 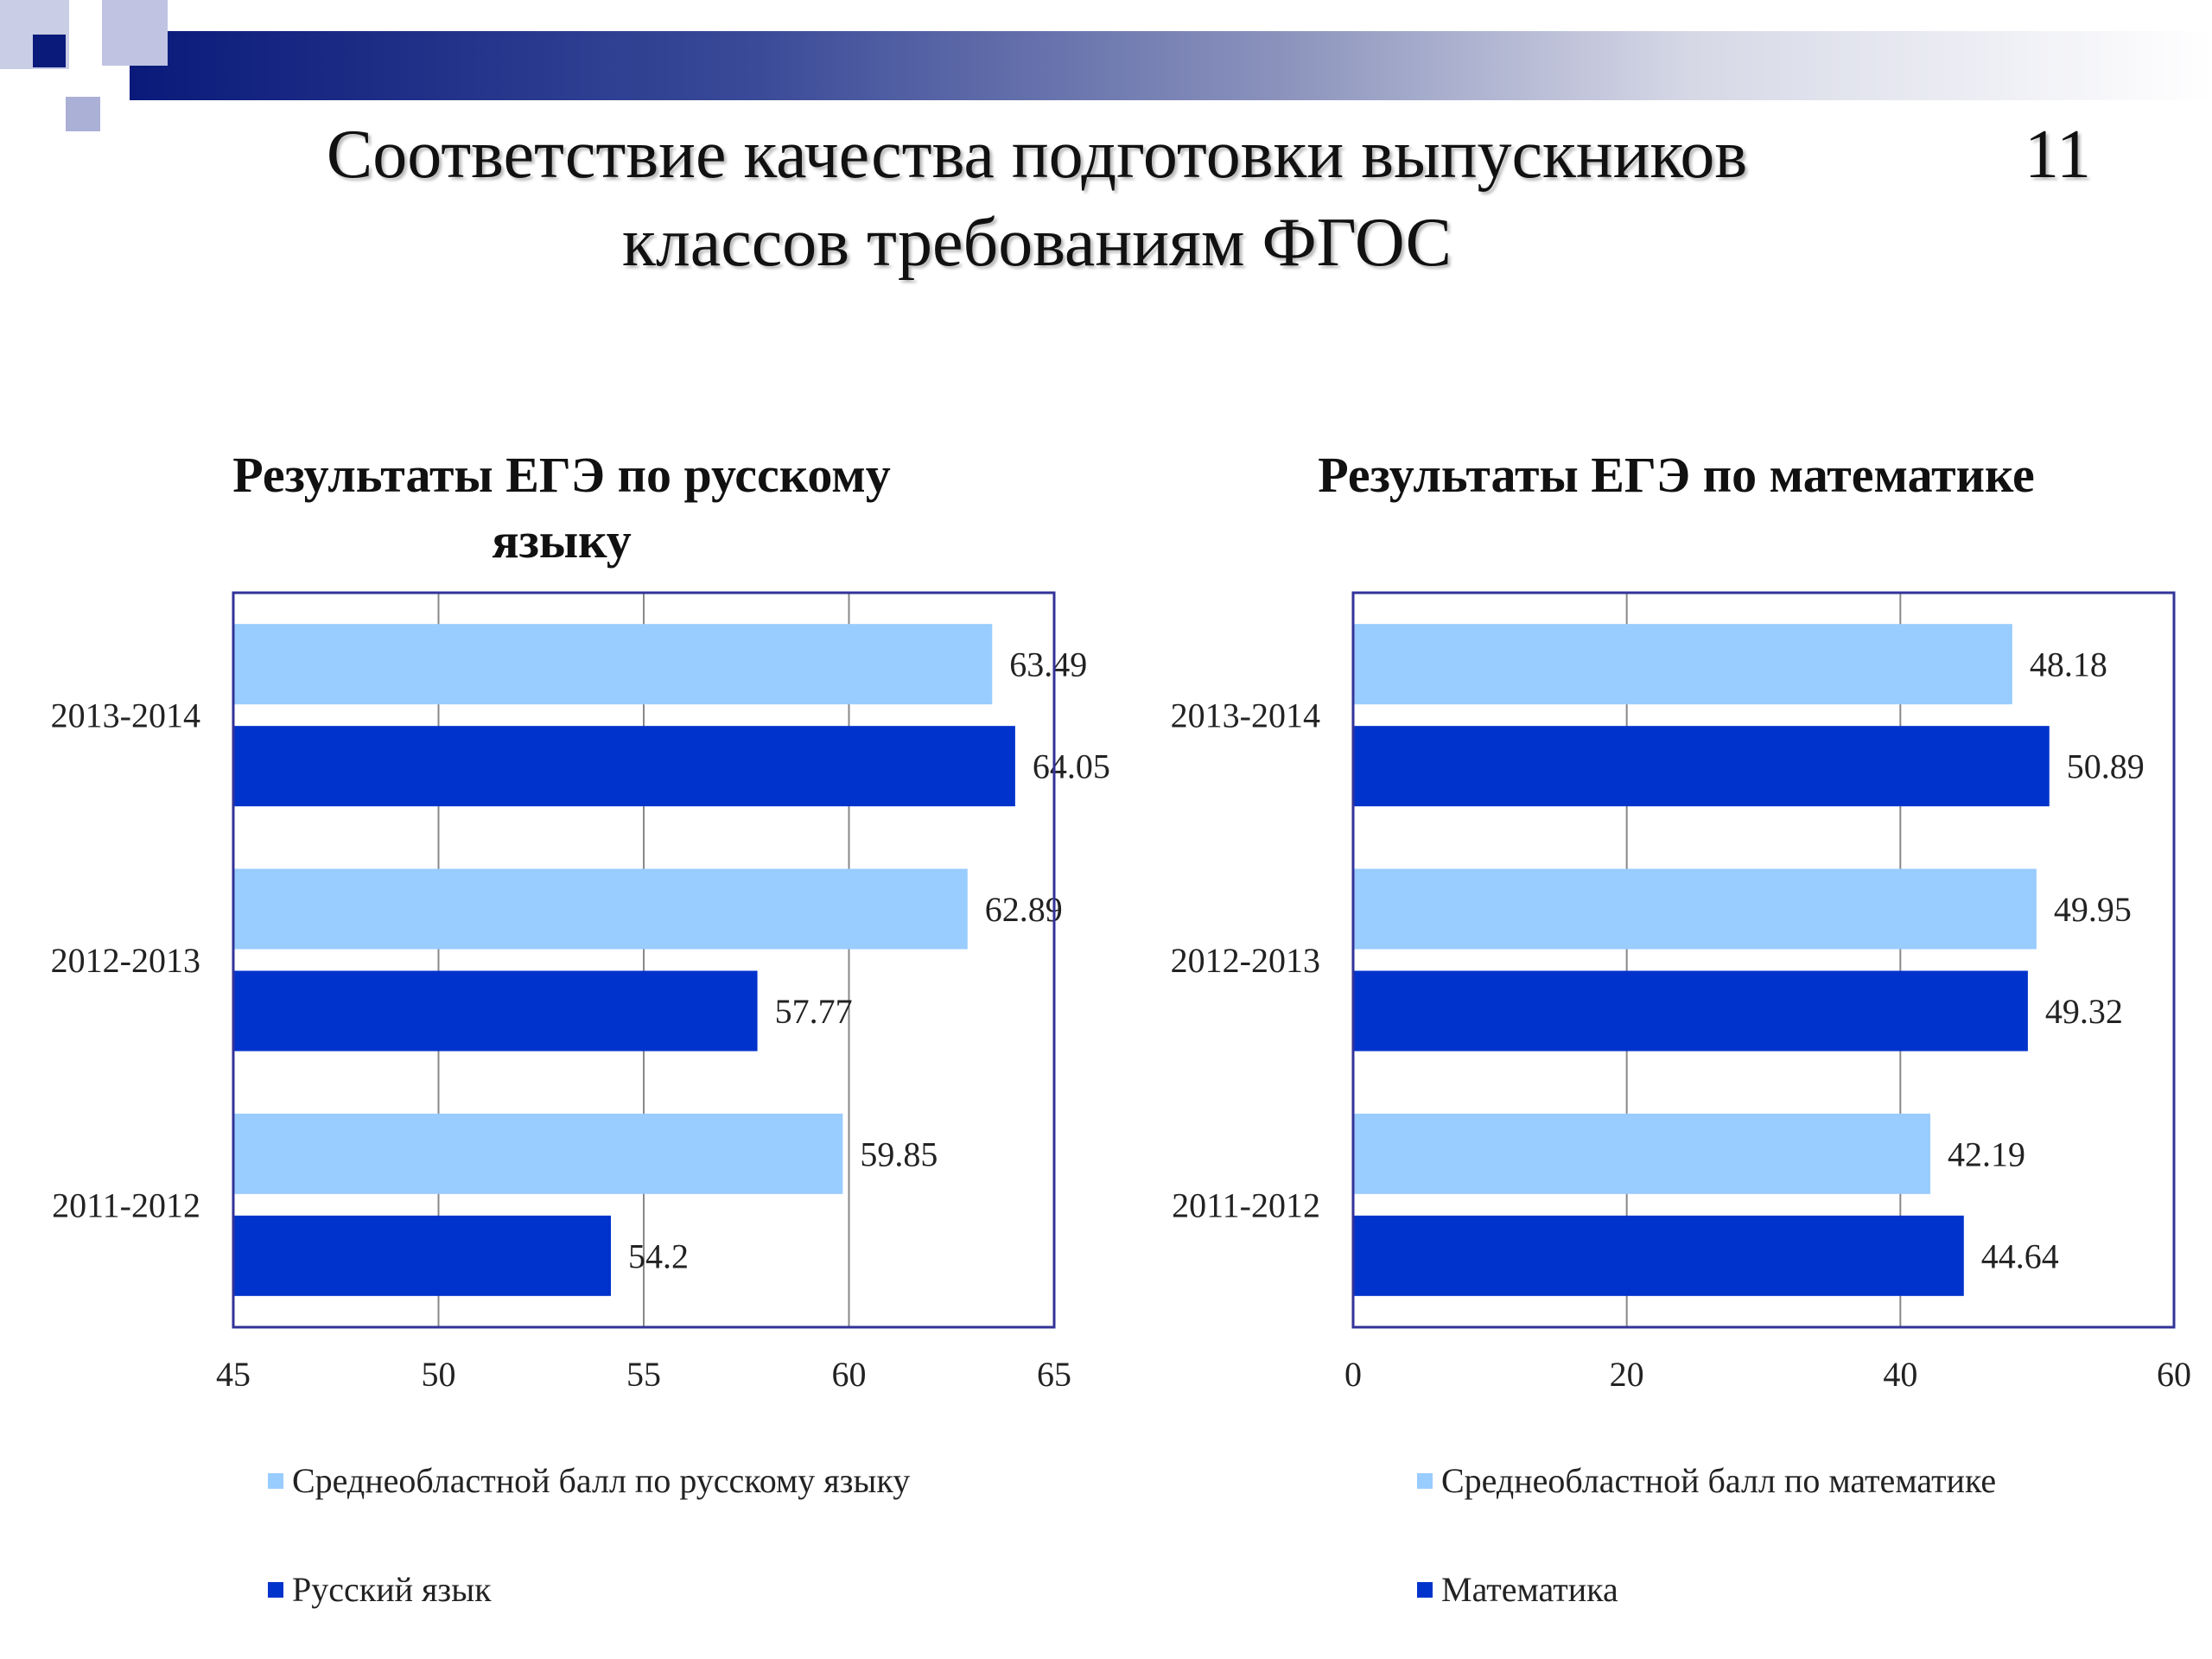 I want to click on chart-title-russian: Результаты ЕГЭ по русскому языку, so click(x=561, y=508).